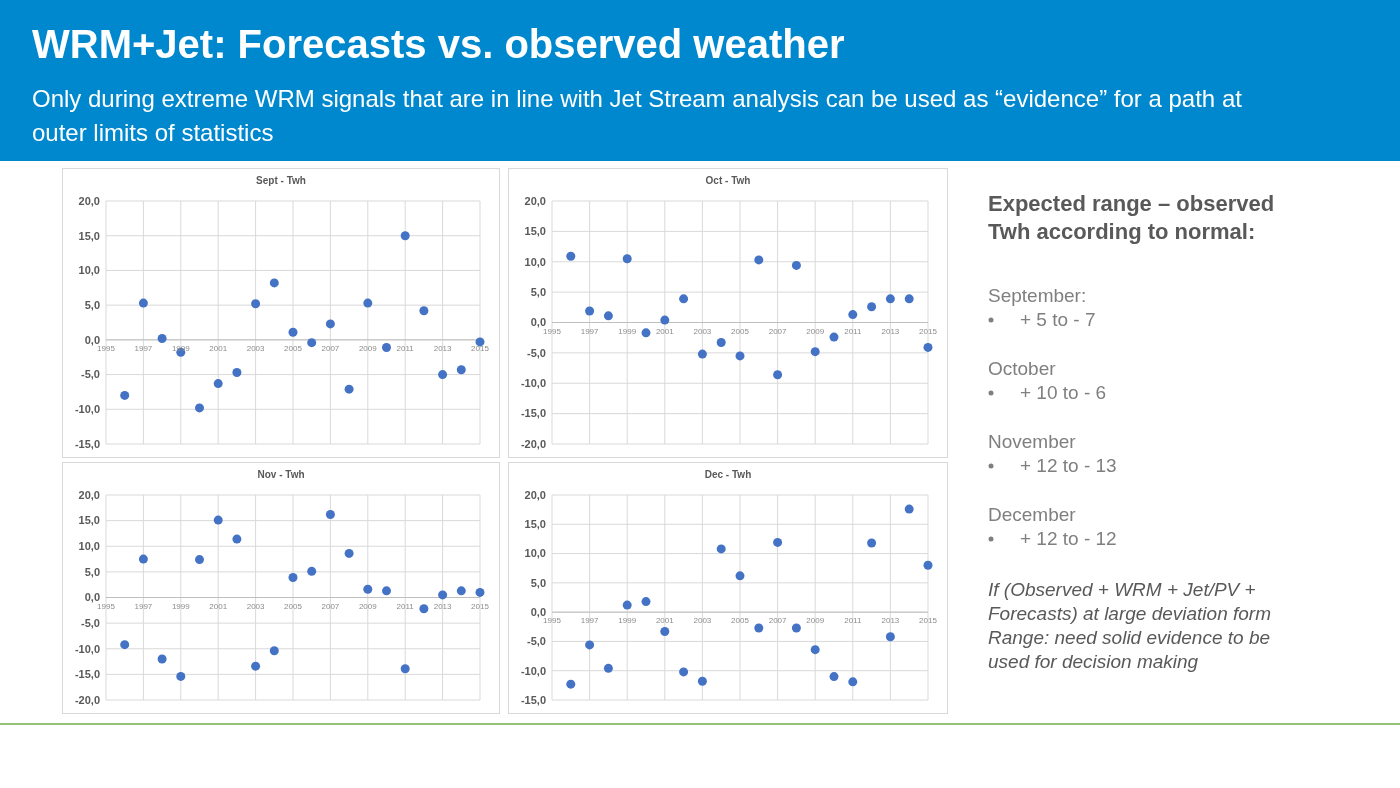  I want to click on chart-title: Dec - Twh, so click(728, 474).